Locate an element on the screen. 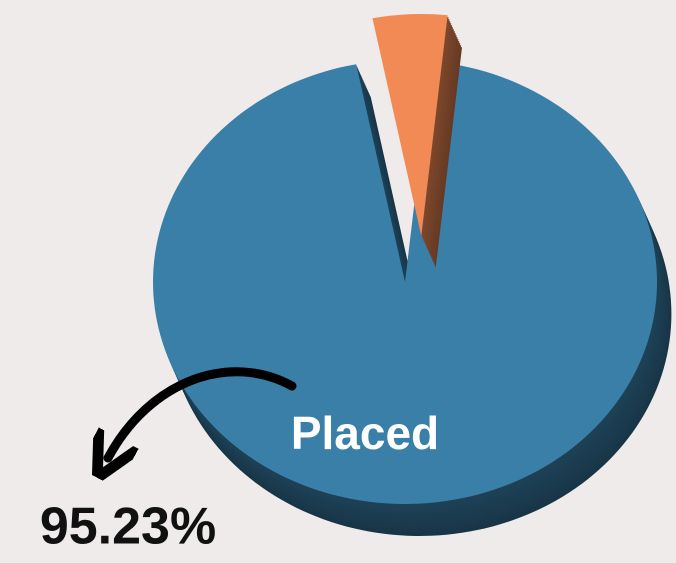 This screenshot has height=563, width=676. arrow is located at coordinates (202, 412).